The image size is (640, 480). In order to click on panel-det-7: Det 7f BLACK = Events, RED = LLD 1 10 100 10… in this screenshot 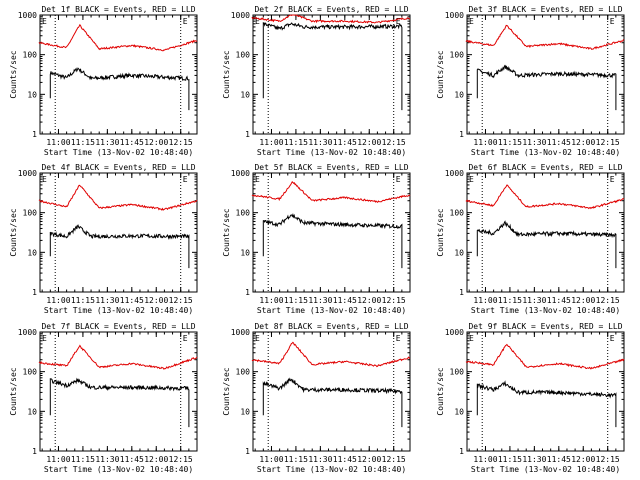, I will do `click(103, 398)`.